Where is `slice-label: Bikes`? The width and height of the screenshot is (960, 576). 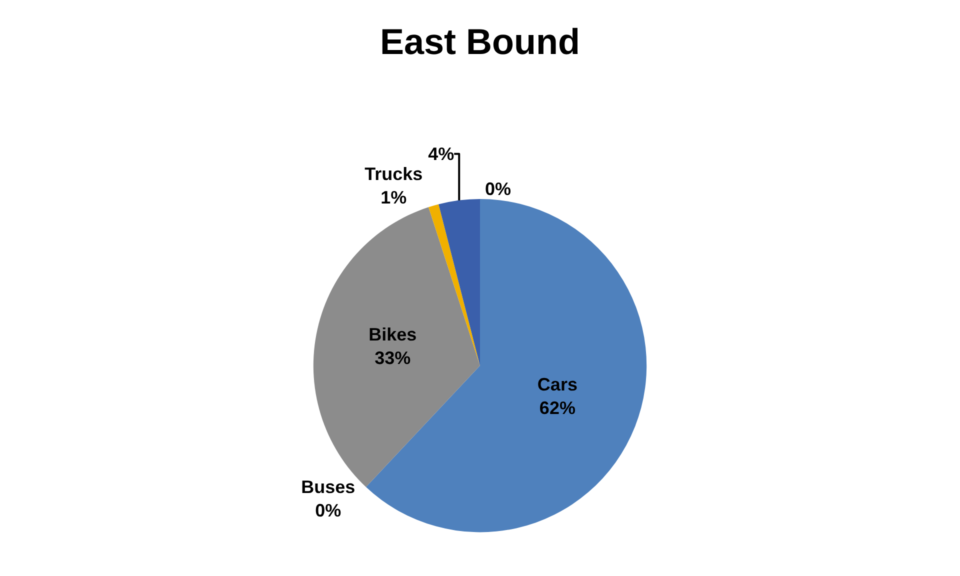
slice-label: Bikes is located at coordinates (392, 334).